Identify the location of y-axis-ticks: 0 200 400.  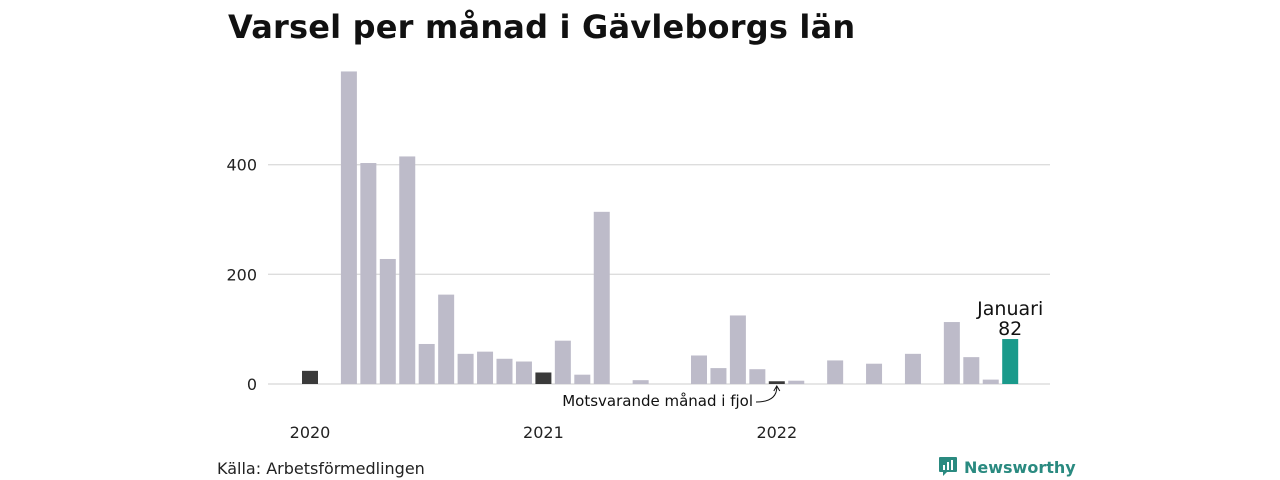
(241, 275).